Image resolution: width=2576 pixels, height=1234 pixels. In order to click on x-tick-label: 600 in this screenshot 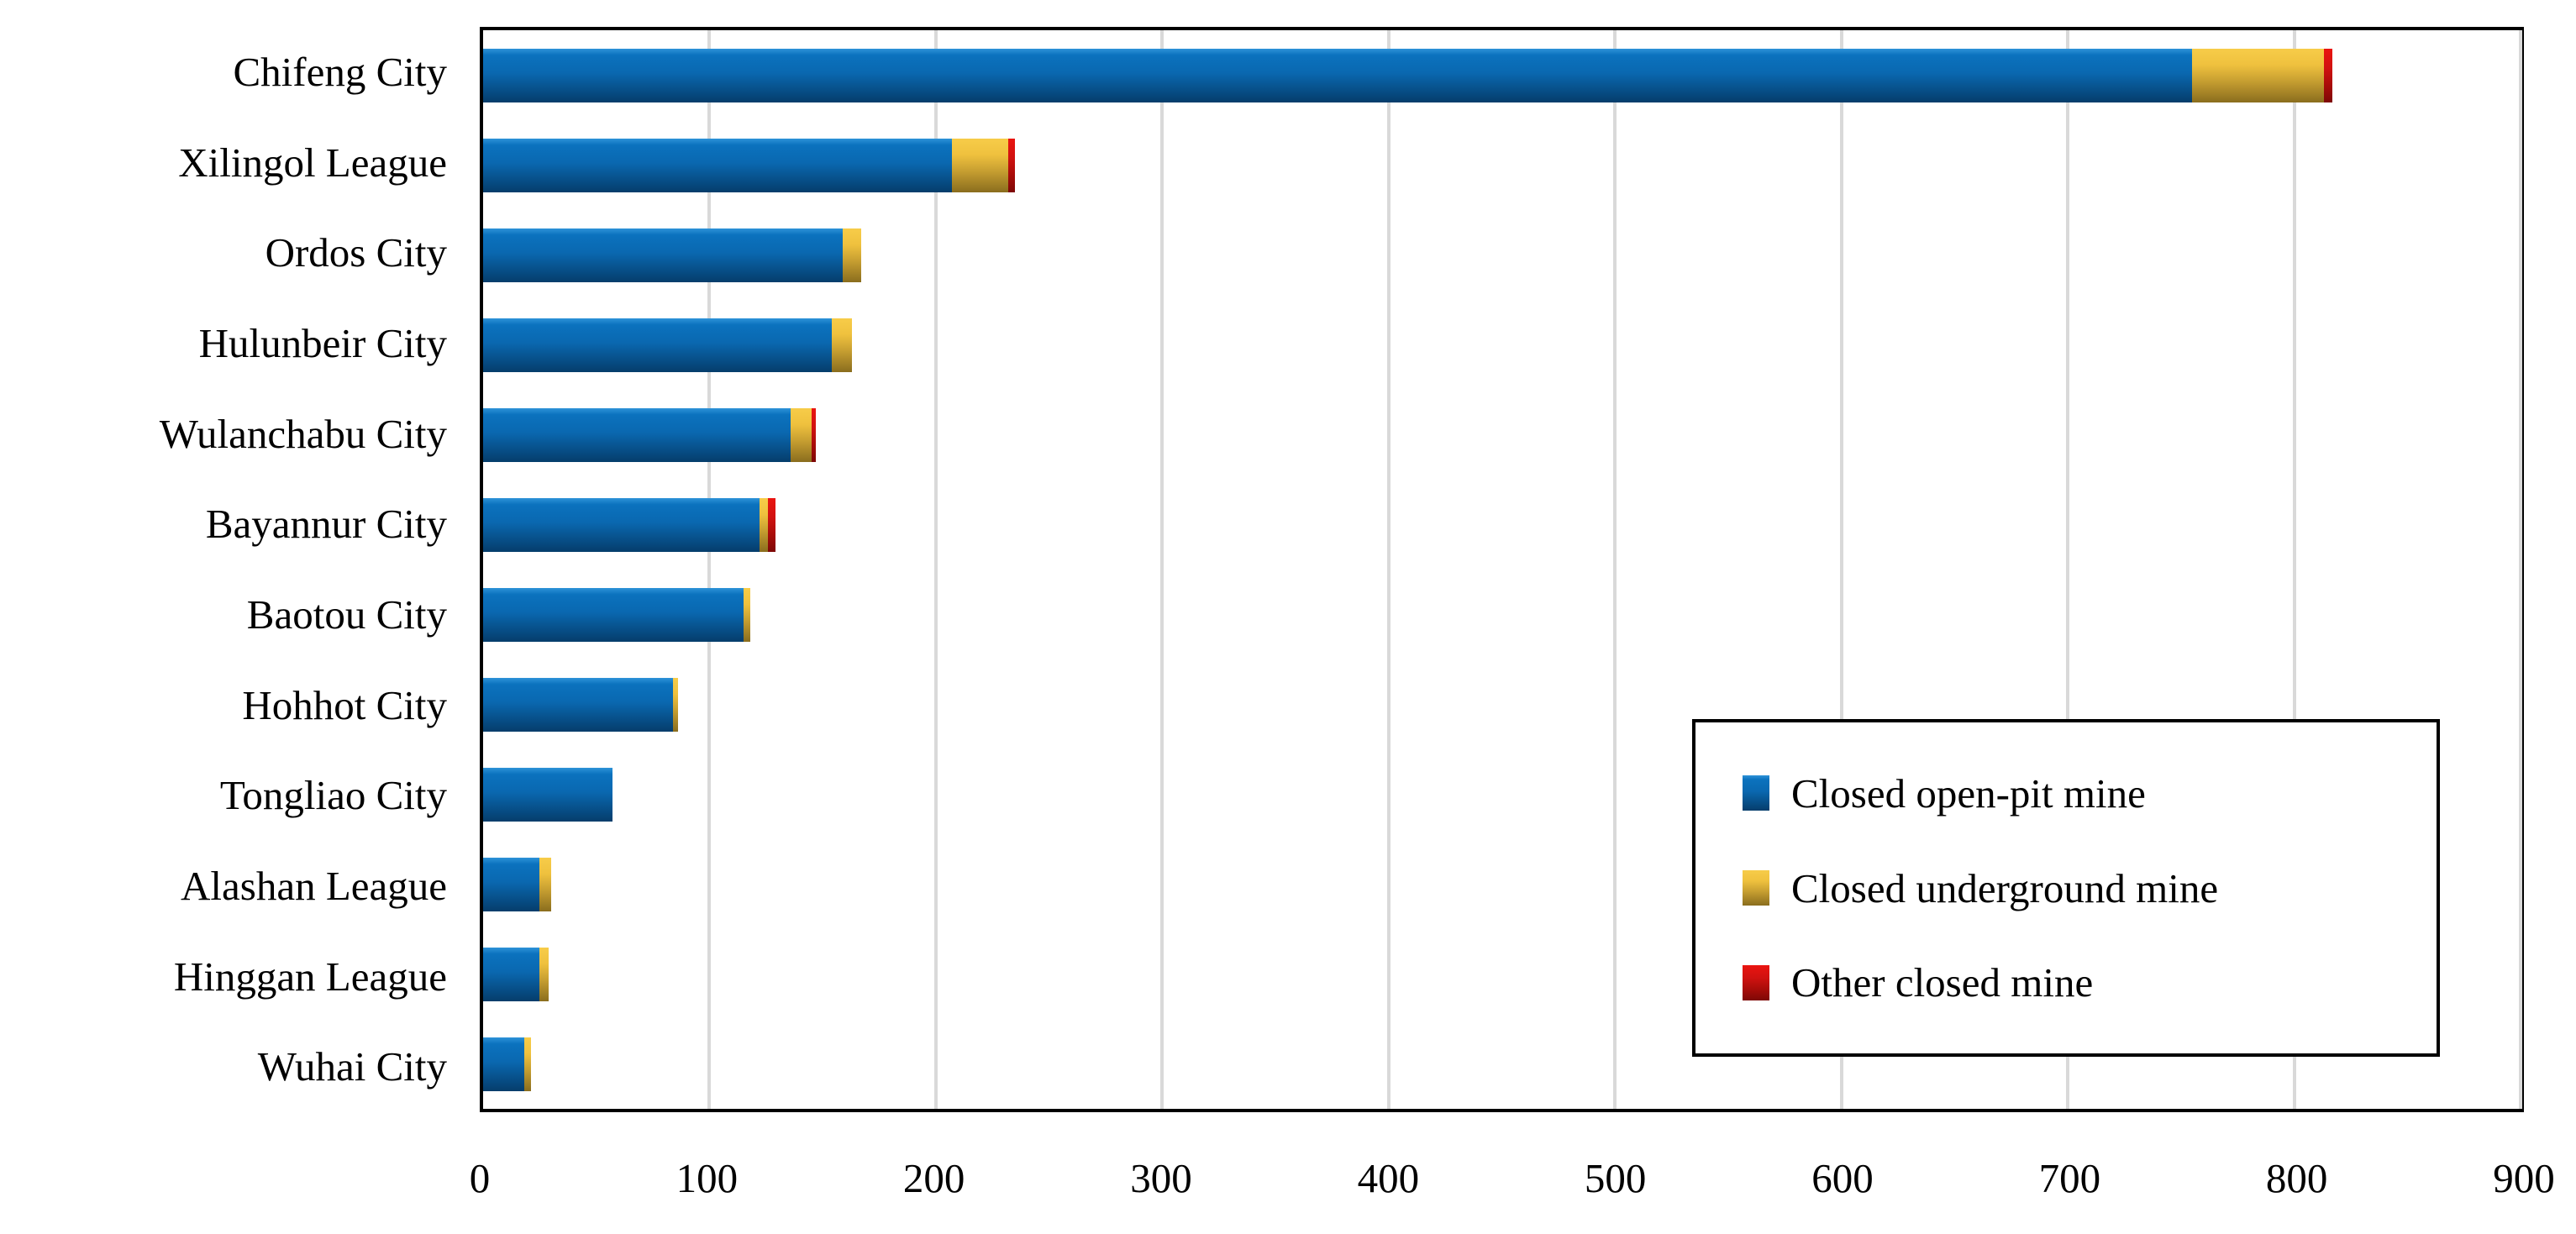, I will do `click(1842, 1178)`.